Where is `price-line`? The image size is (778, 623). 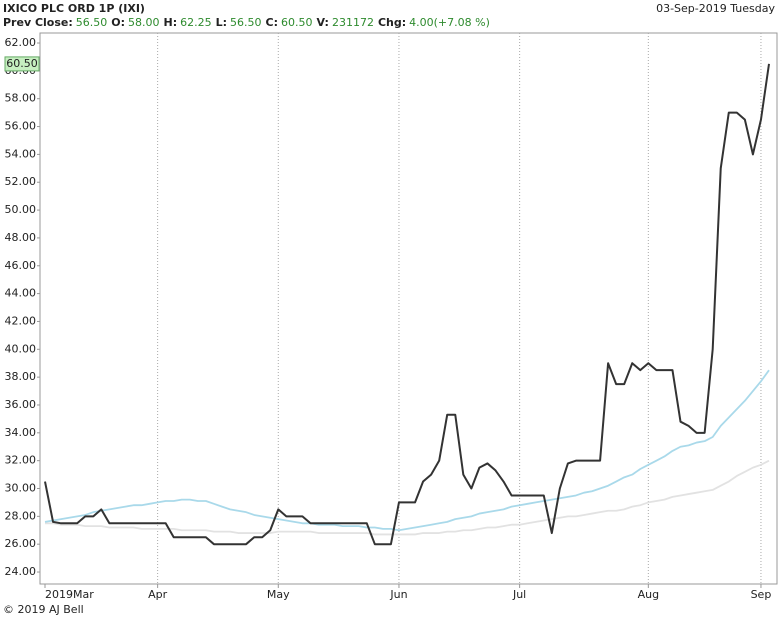
price-line is located at coordinates (407, 497).